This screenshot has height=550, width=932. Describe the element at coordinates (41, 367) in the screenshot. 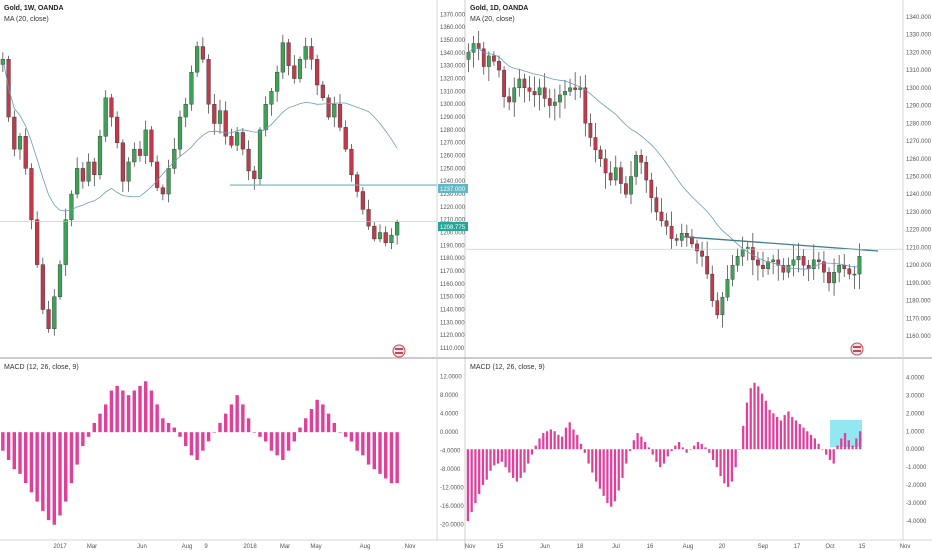

I see `weekly-macd-title: MACD (12, 26, close, 9)` at that location.